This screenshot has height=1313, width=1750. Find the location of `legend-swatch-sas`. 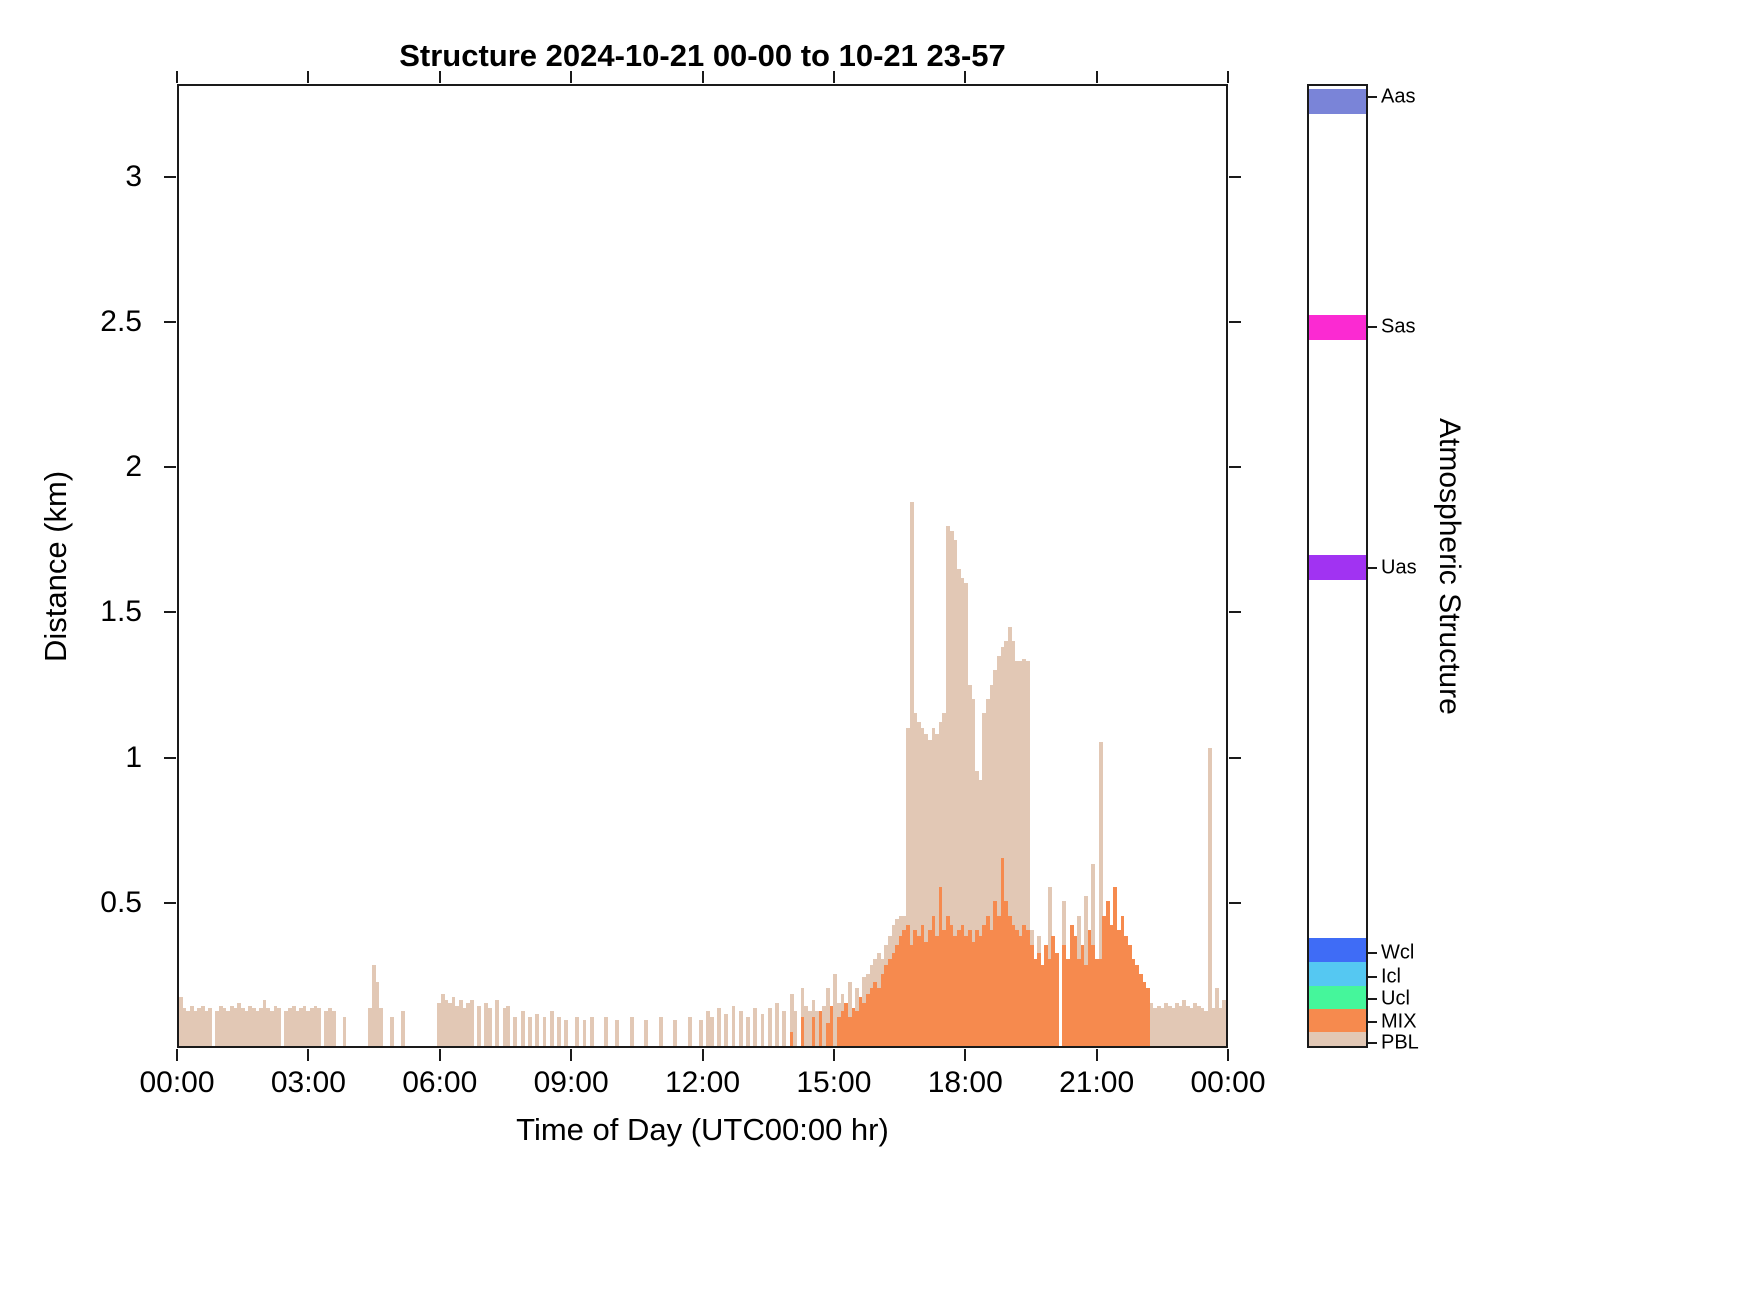

legend-swatch-sas is located at coordinates (1337, 328).